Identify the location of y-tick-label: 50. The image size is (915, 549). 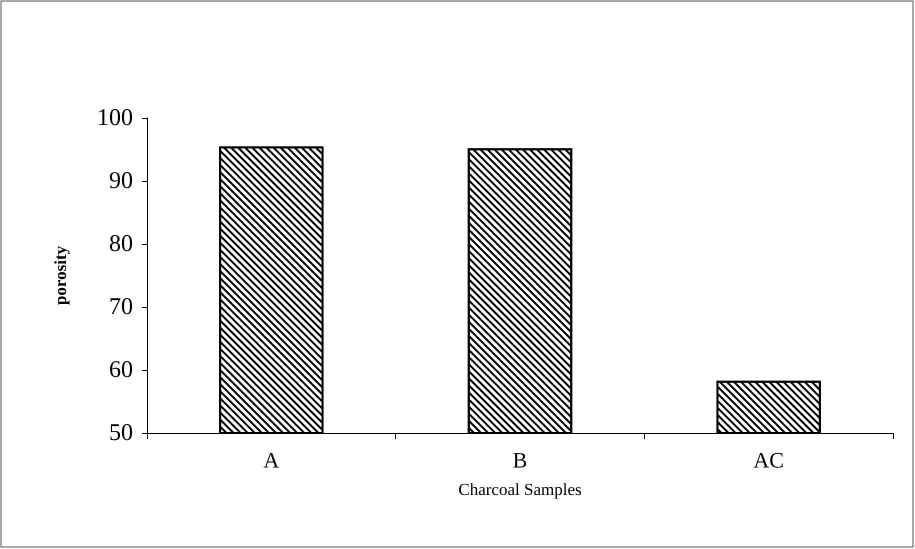
(121, 433).